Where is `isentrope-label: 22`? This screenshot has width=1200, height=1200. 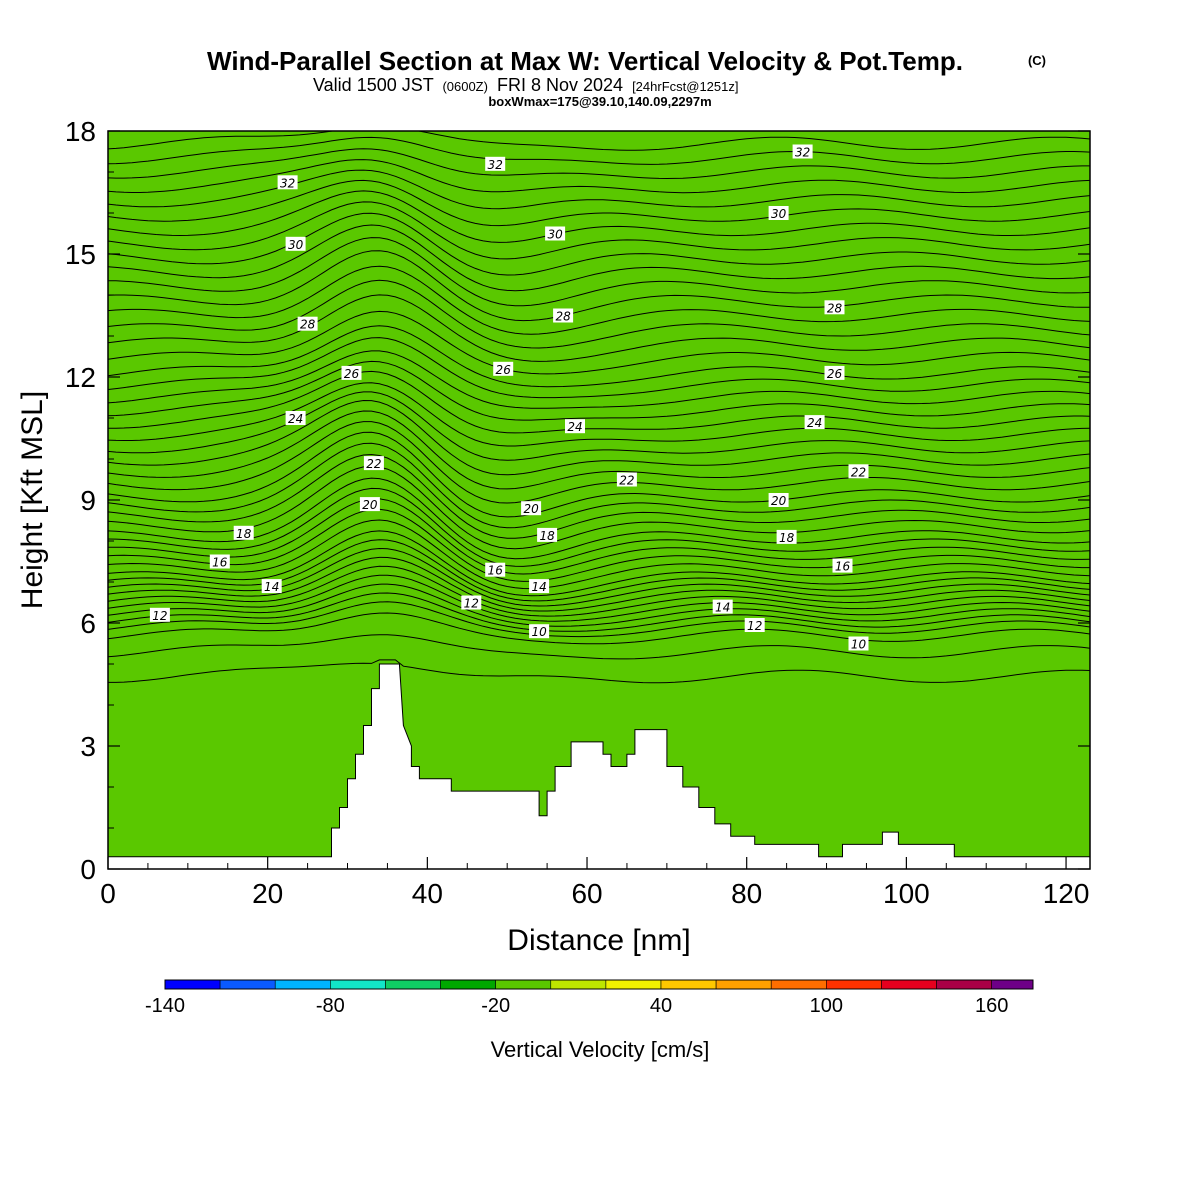 isentrope-label: 22 is located at coordinates (373, 463).